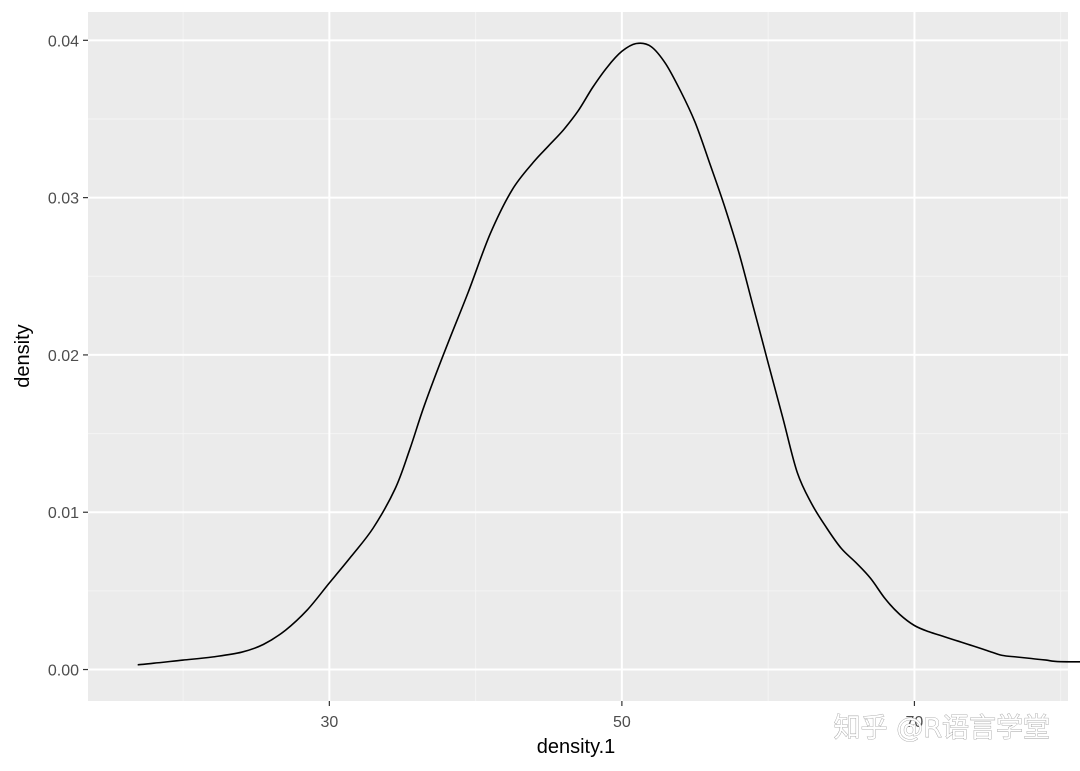 The height and width of the screenshot is (771, 1080). I want to click on x-tick-label: 70, so click(915, 722).